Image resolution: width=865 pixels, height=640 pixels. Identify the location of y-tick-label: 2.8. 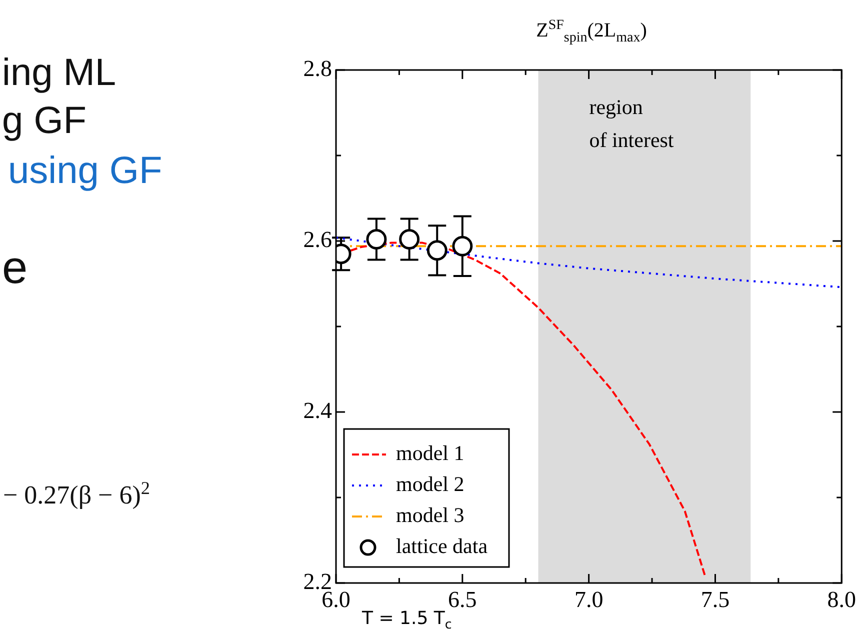
(317, 69).